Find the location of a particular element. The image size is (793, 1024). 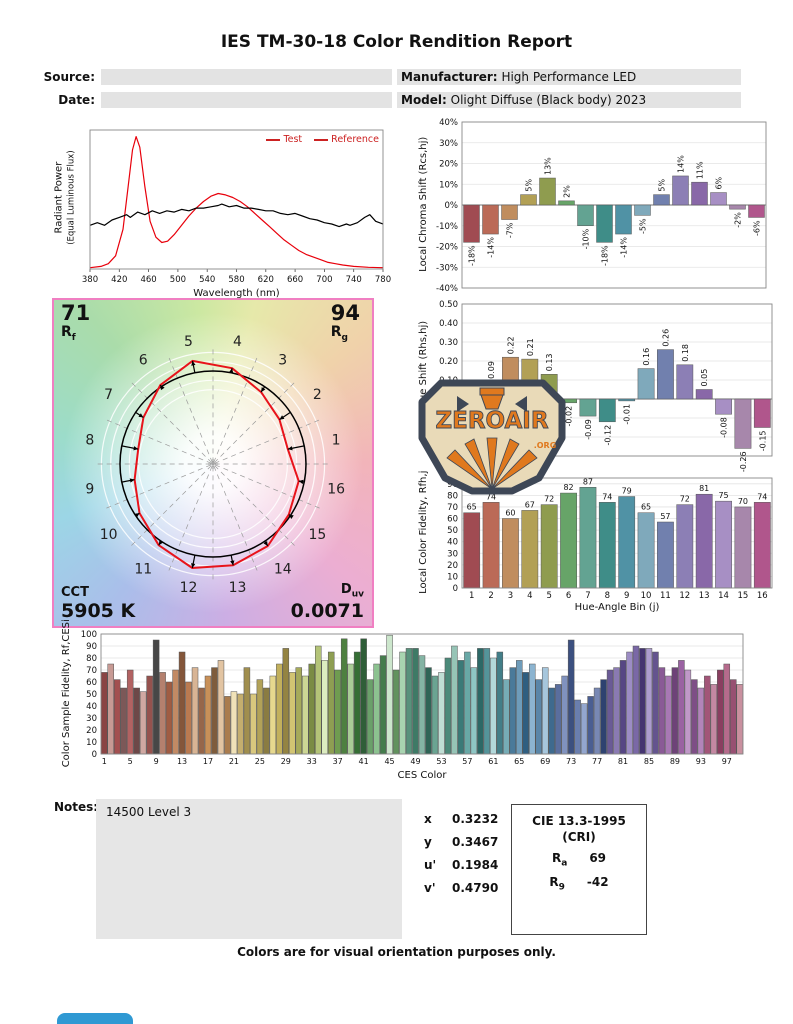

svg-text: -0.09 is located at coordinates (588, 429).